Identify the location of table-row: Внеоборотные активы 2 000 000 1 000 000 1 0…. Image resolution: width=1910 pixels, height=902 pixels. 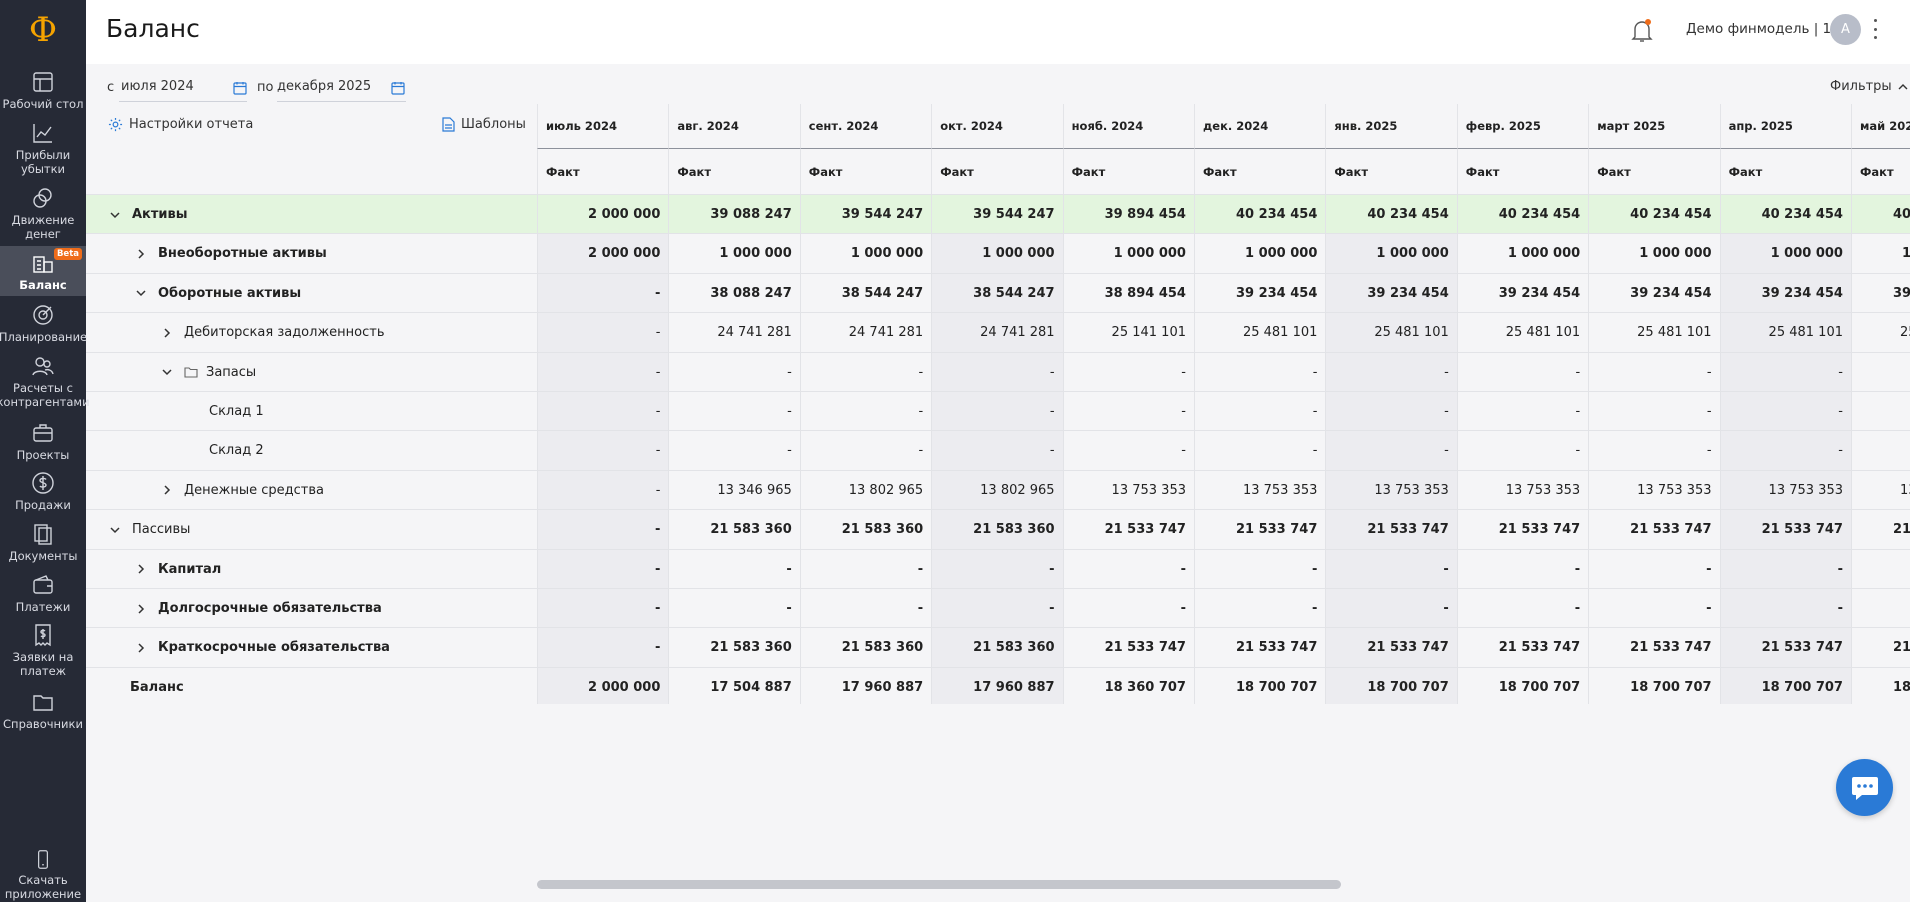
(998, 253).